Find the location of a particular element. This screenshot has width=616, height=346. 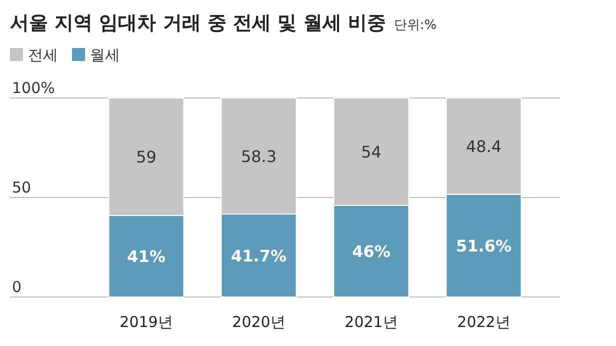

data-label: 41% is located at coordinates (146, 256).